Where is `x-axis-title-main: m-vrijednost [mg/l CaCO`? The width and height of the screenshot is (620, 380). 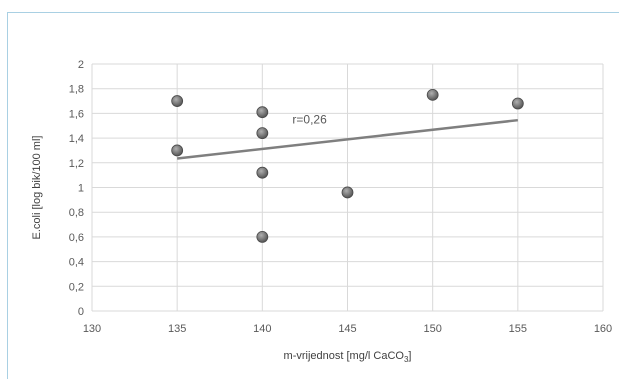 x-axis-title-main: m-vrijednost [mg/l CaCO is located at coordinates (344, 356).